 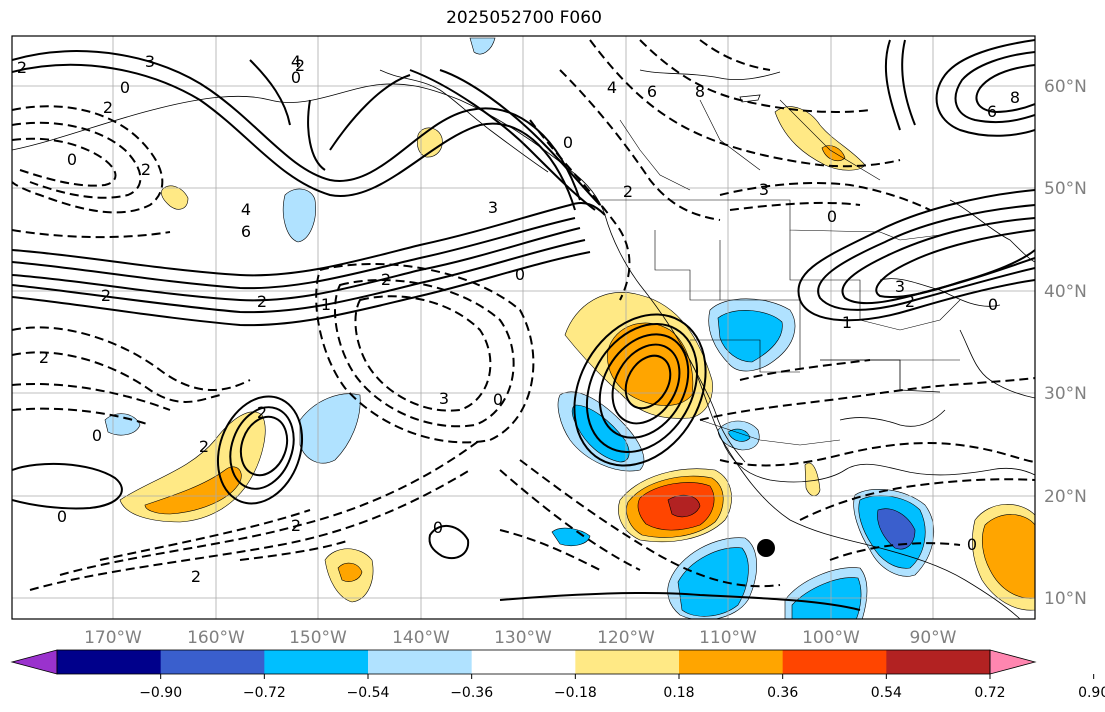 What do you see at coordinates (524, 18) in the screenshot?
I see `map-title: 2025052700 F060` at bounding box center [524, 18].